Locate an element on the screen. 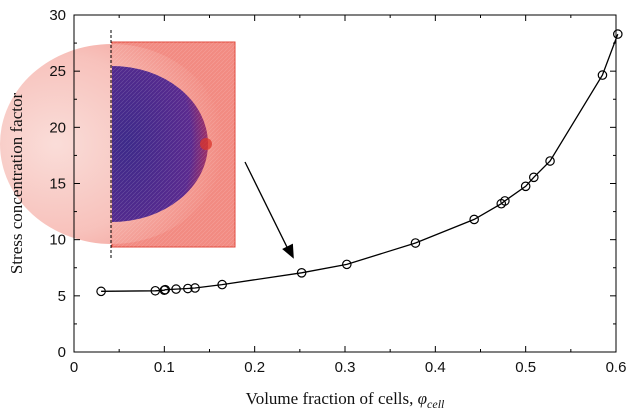  y-tick-label: 25 is located at coordinates (57, 71).